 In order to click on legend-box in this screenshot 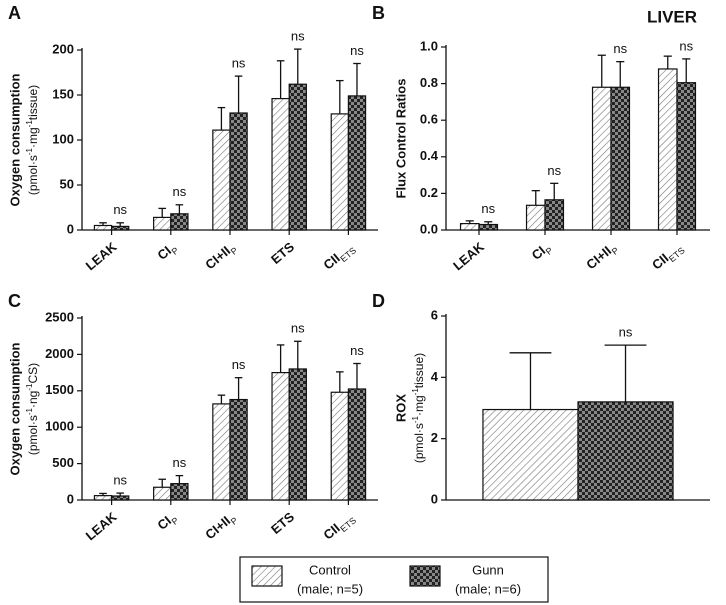, I will do `click(394, 579)`.